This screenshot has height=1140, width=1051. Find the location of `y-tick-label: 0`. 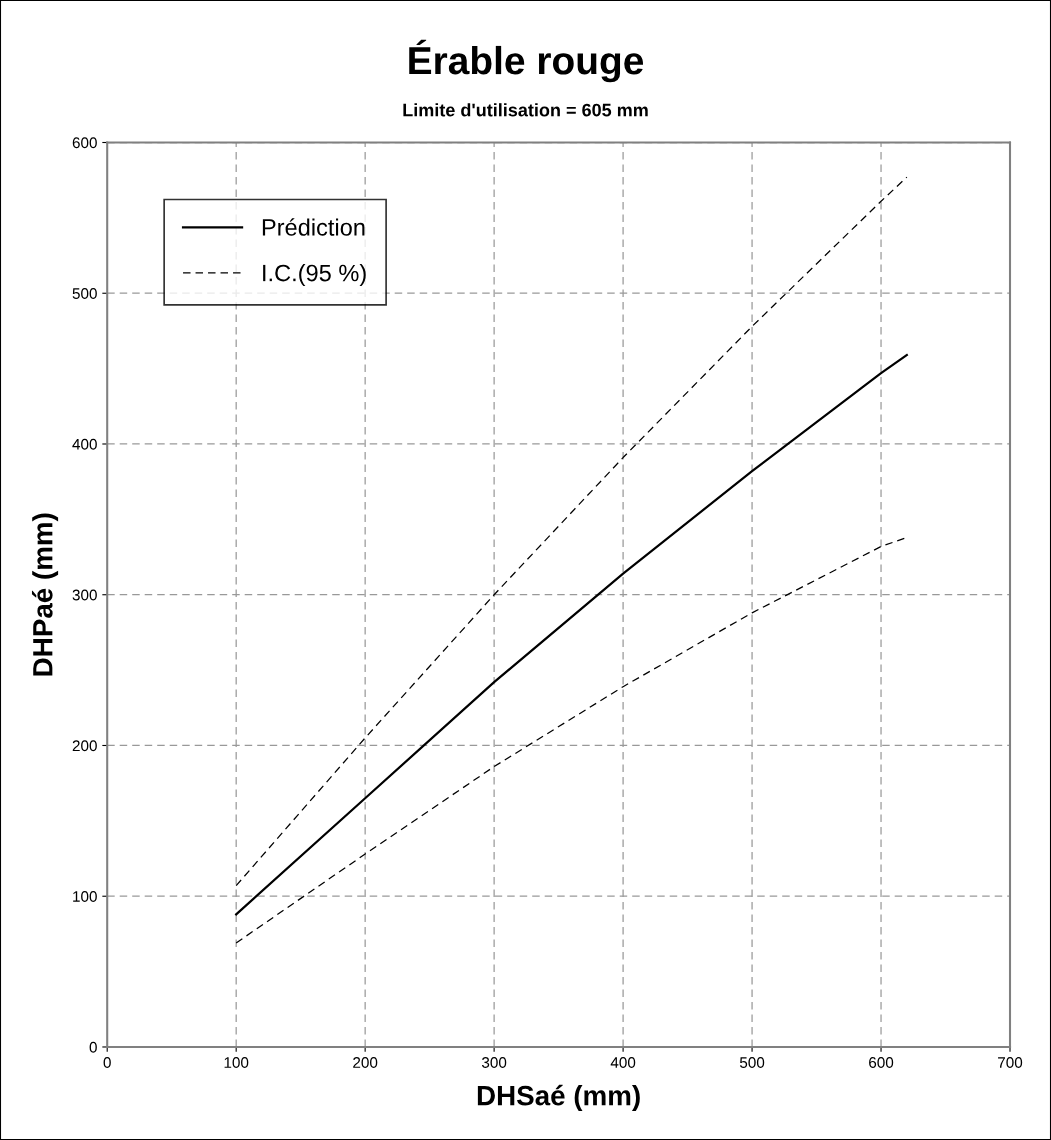

y-tick-label: 0 is located at coordinates (93, 1047).